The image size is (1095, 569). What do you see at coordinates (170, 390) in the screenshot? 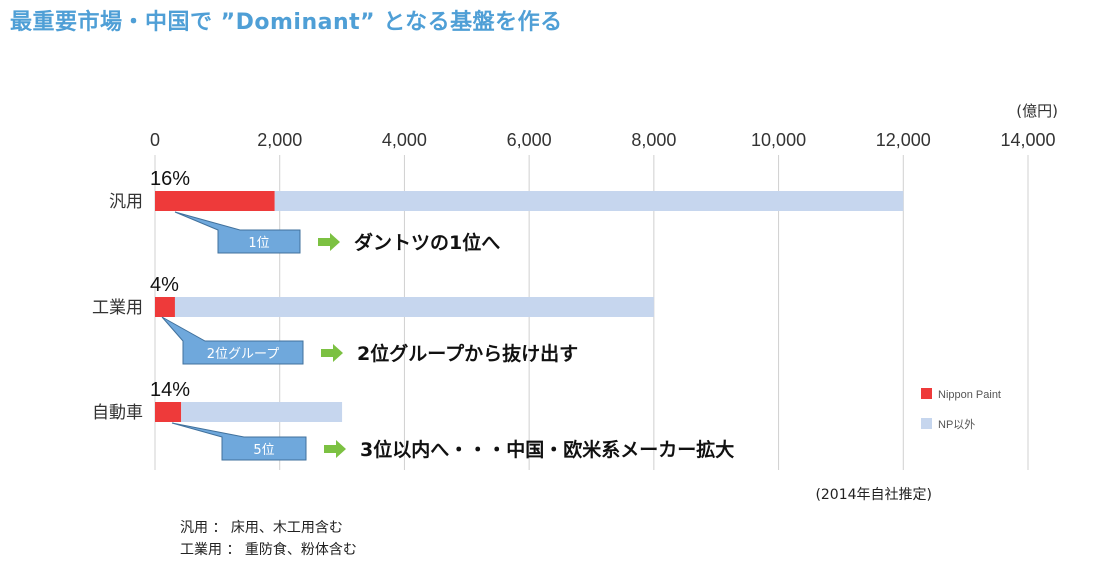
I see `share-label: 14%` at bounding box center [170, 390].